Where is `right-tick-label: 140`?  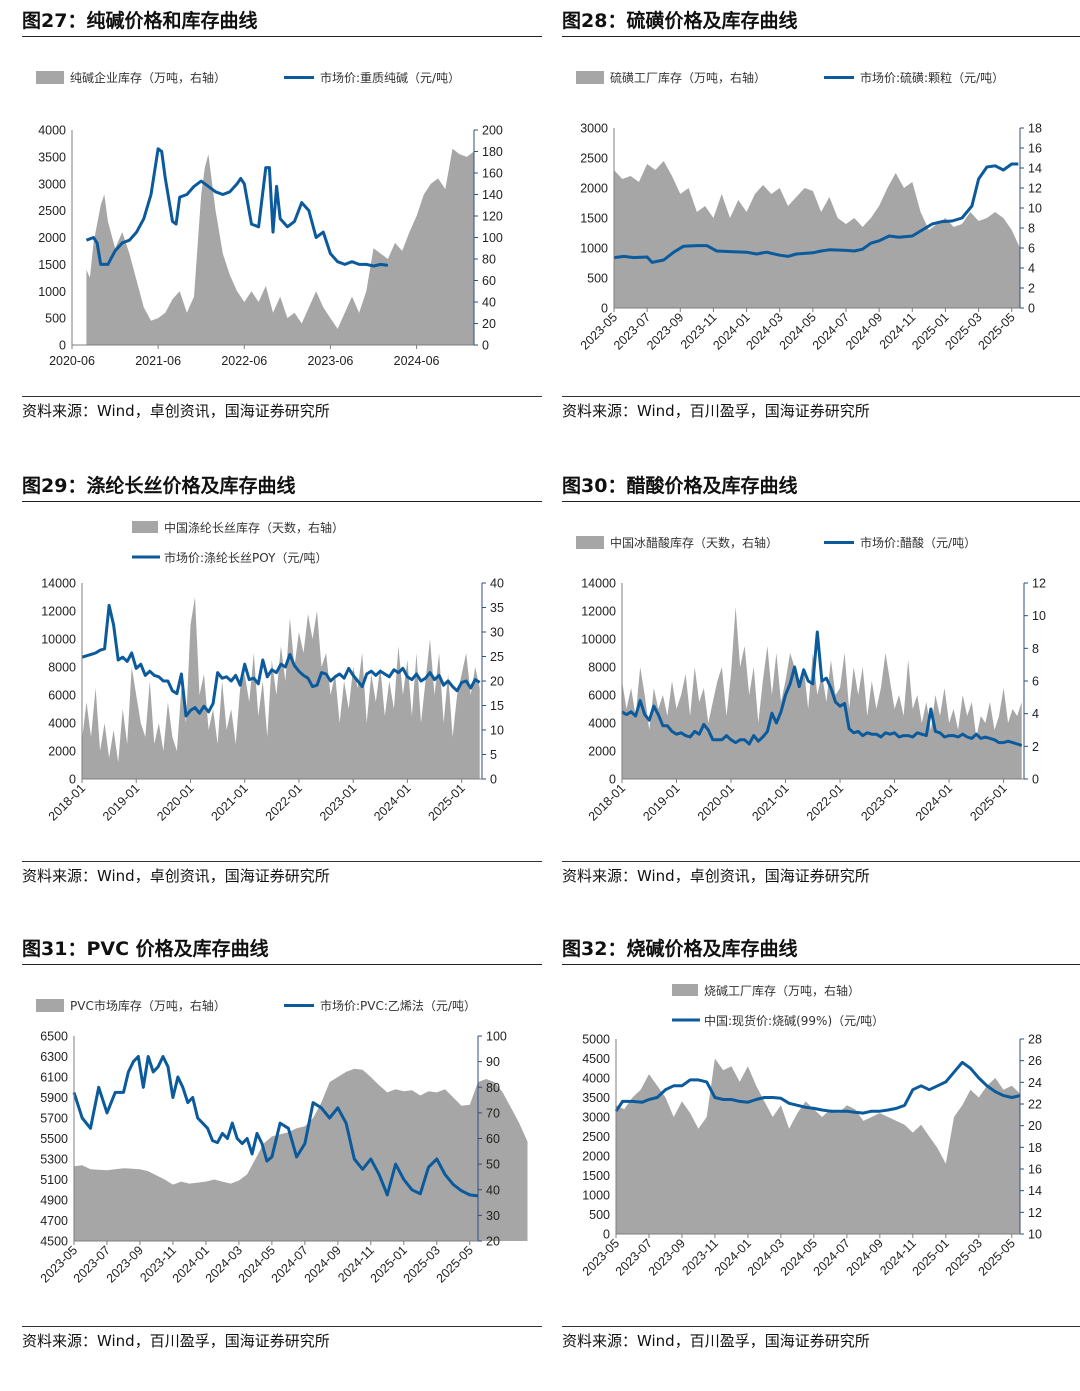
right-tick-label: 140 is located at coordinates (492, 195).